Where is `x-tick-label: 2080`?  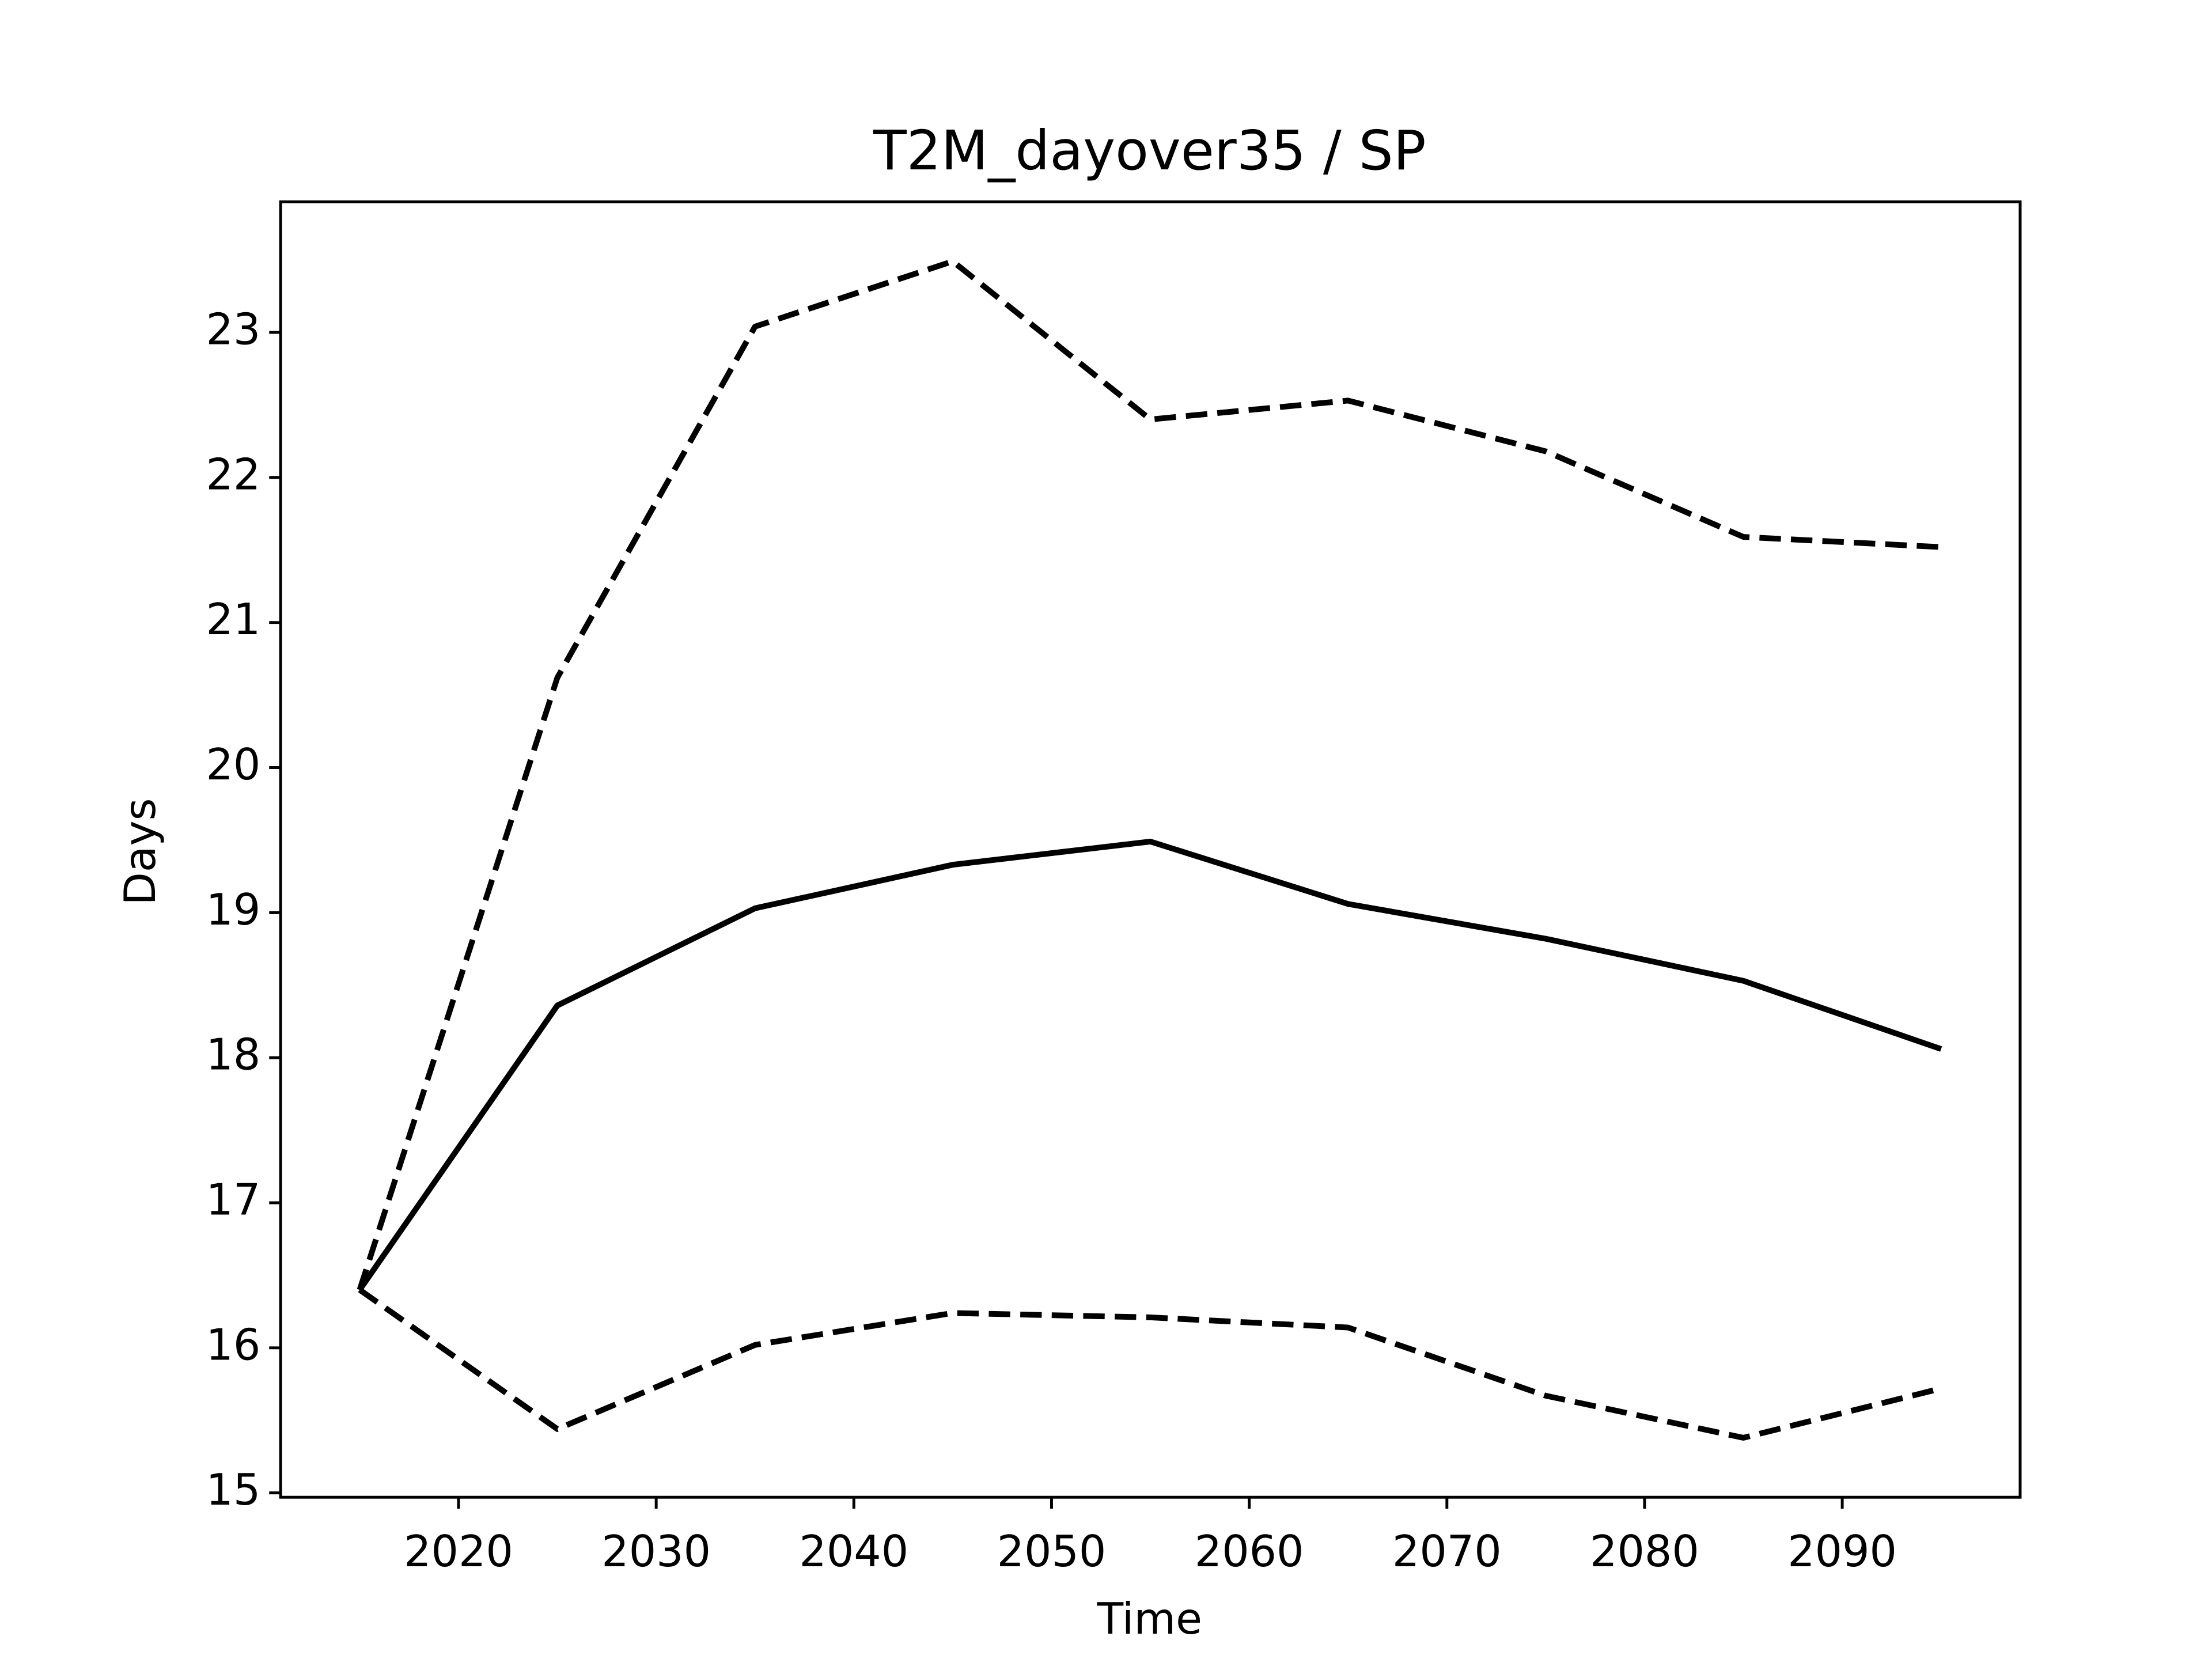
x-tick-label: 2080 is located at coordinates (1644, 1552).